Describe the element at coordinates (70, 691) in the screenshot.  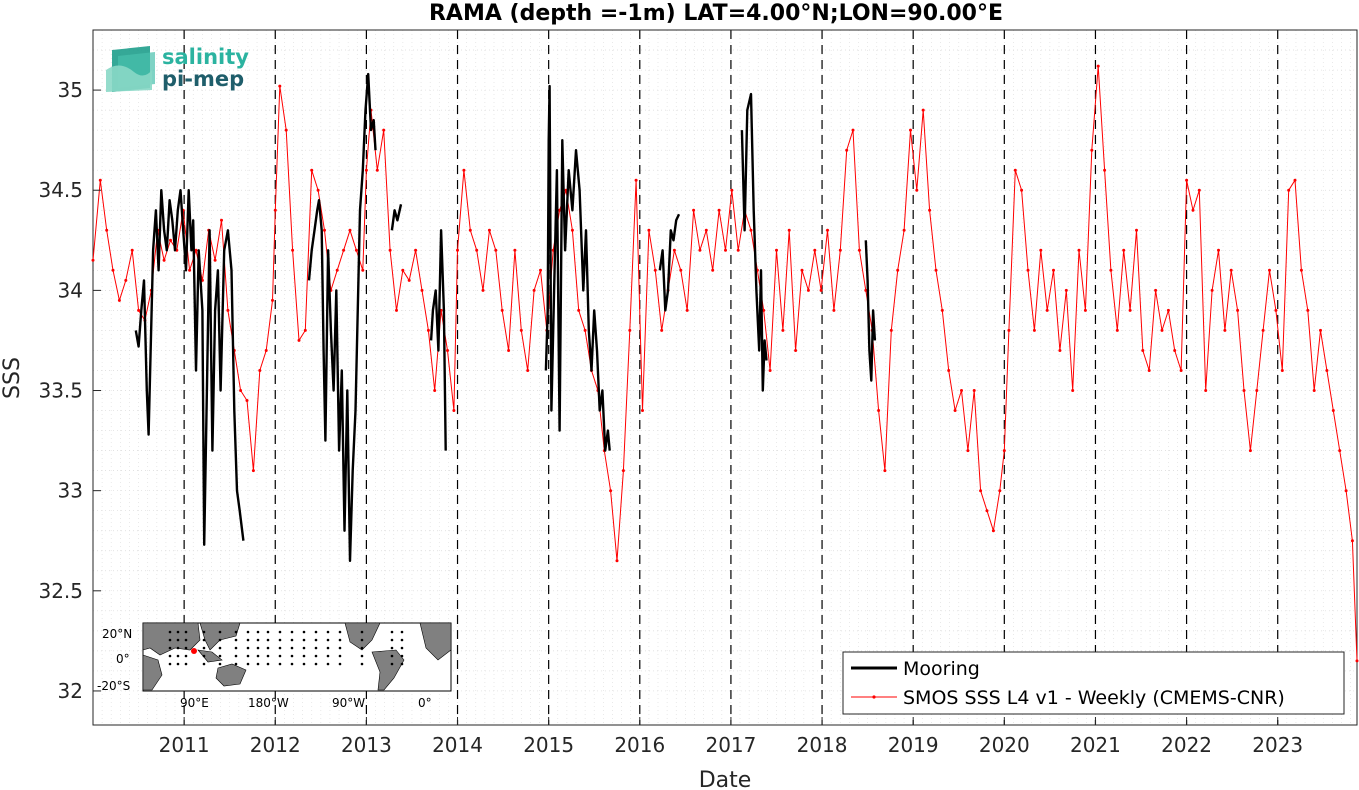
I see `y-tick-label: 32` at that location.